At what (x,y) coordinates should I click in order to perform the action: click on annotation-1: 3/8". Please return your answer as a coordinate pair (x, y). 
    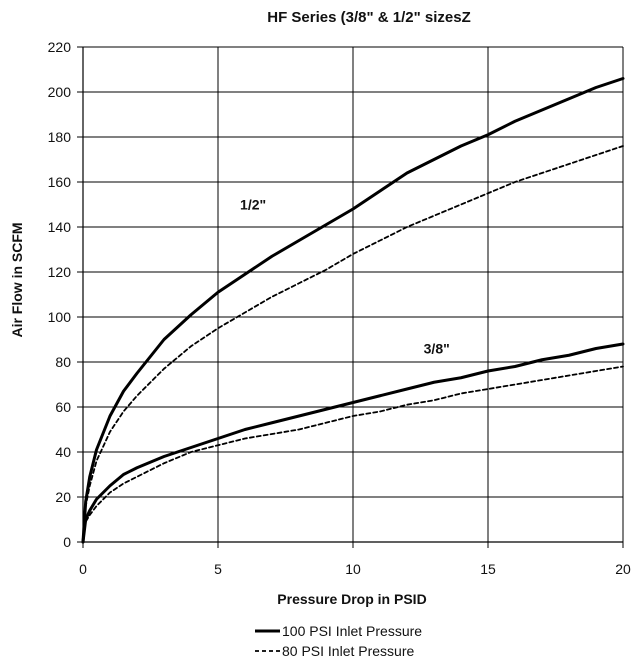
    Looking at the image, I should click on (437, 349).